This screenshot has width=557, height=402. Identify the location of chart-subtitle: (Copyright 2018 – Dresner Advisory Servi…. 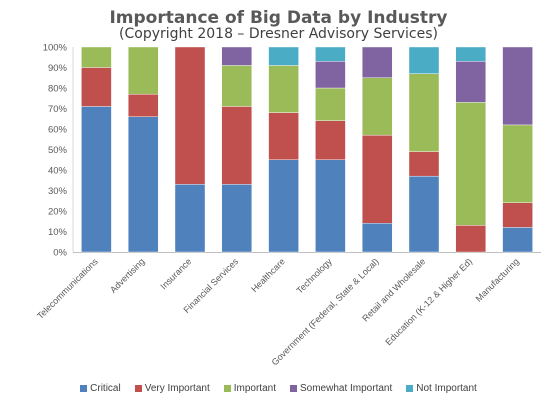
(278, 34).